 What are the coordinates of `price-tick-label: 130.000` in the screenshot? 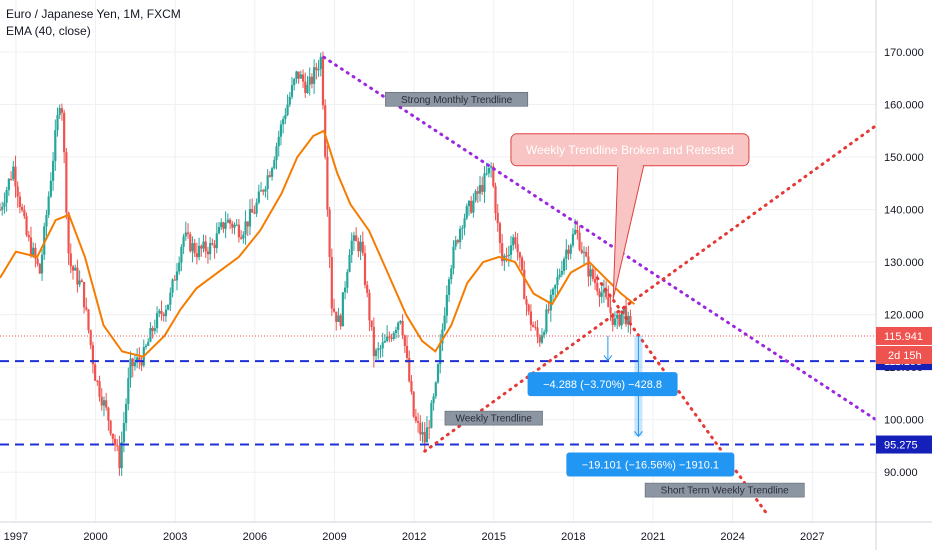 It's located at (904, 263).